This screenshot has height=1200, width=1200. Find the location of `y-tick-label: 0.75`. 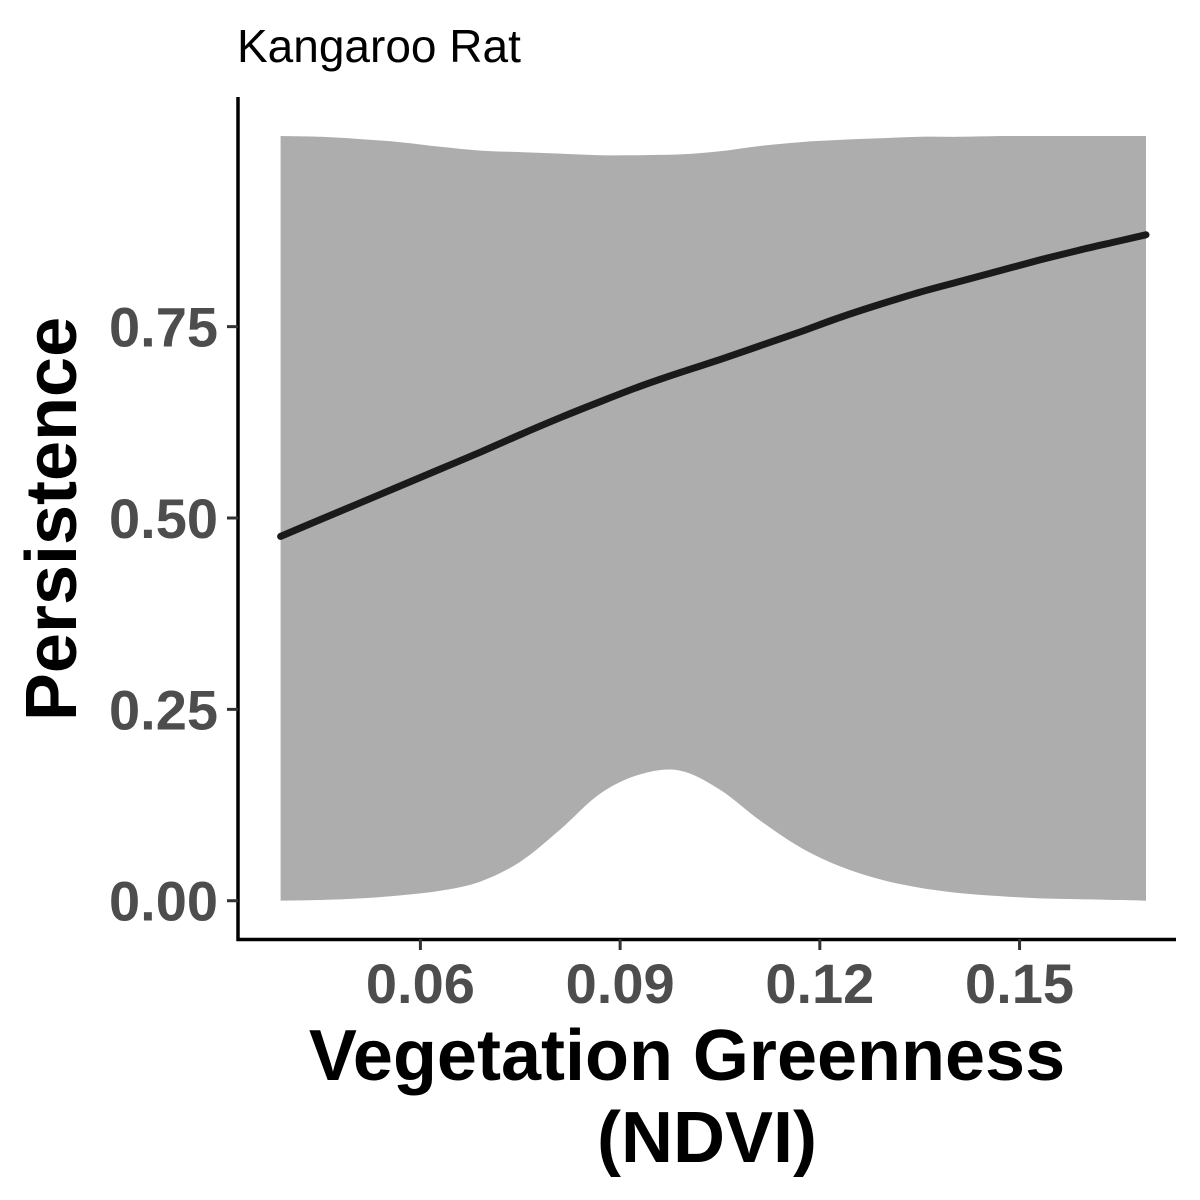

y-tick-label: 0.75 is located at coordinates (163, 327).